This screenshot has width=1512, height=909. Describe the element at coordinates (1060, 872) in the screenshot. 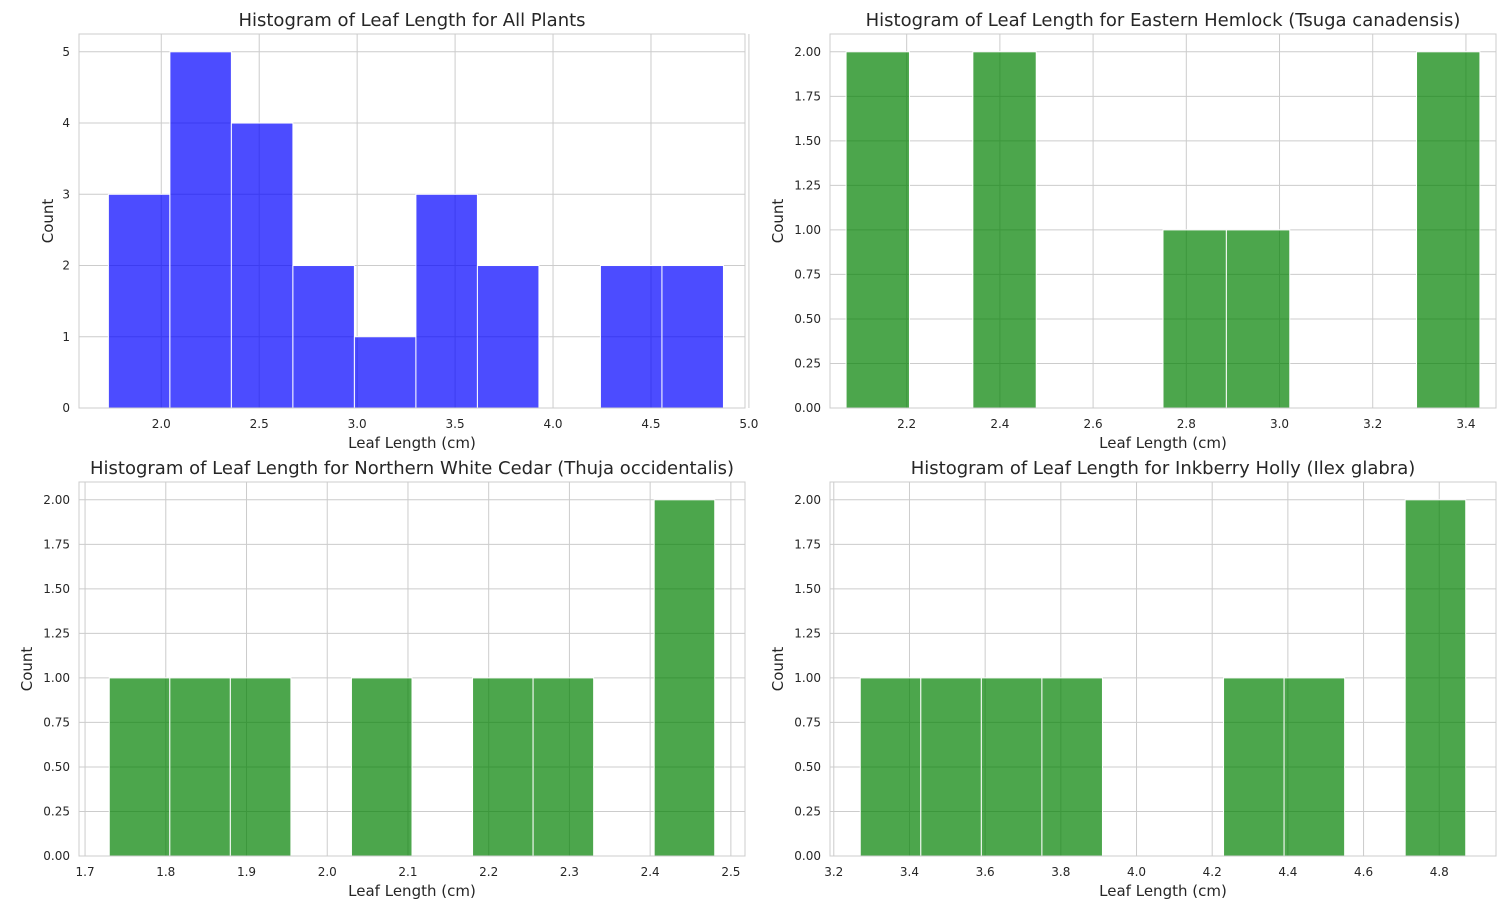

I see `x-tick-label: 3.8` at that location.